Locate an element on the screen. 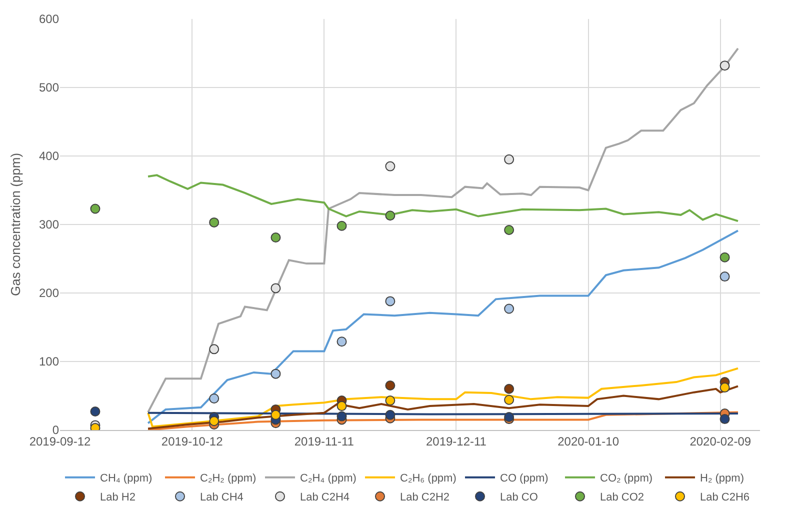 This screenshot has width=800, height=523. x-tick-label: 2020-01-10 is located at coordinates (589, 441).